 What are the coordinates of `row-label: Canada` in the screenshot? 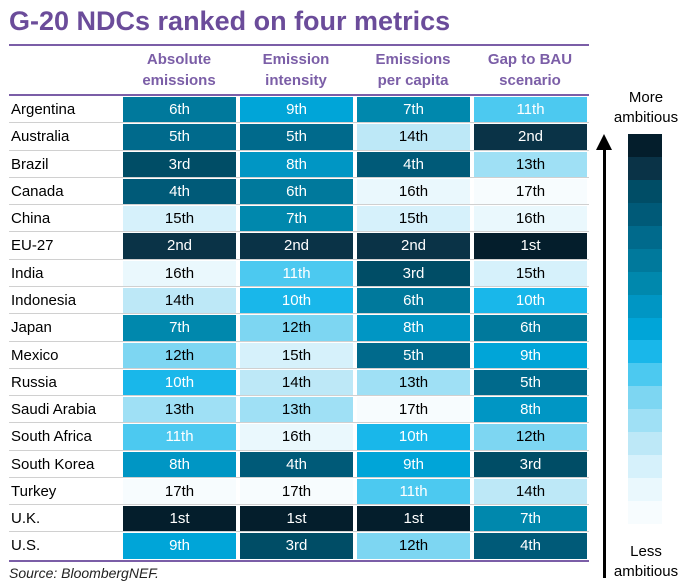 It's located at (37, 191).